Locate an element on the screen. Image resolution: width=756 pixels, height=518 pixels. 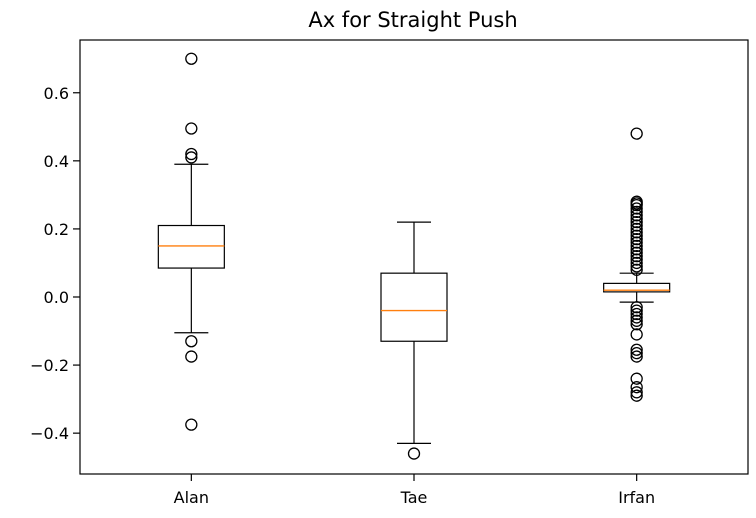
chart-title: Ax for Straight Push is located at coordinates (412, 20).